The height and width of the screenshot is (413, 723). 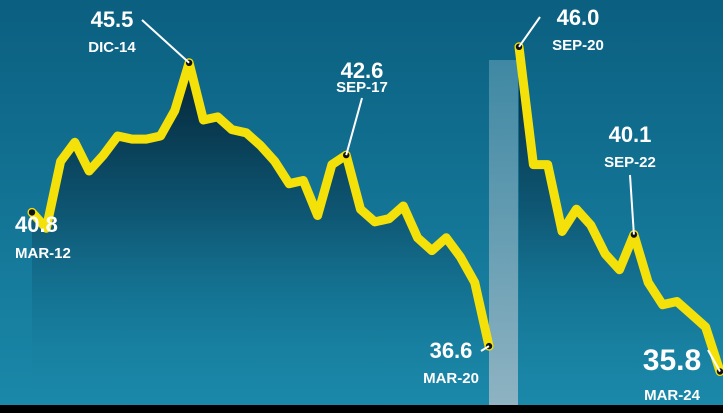 What do you see at coordinates (362, 87) in the screenshot?
I see `annotation-date-label: SEP-17` at bounding box center [362, 87].